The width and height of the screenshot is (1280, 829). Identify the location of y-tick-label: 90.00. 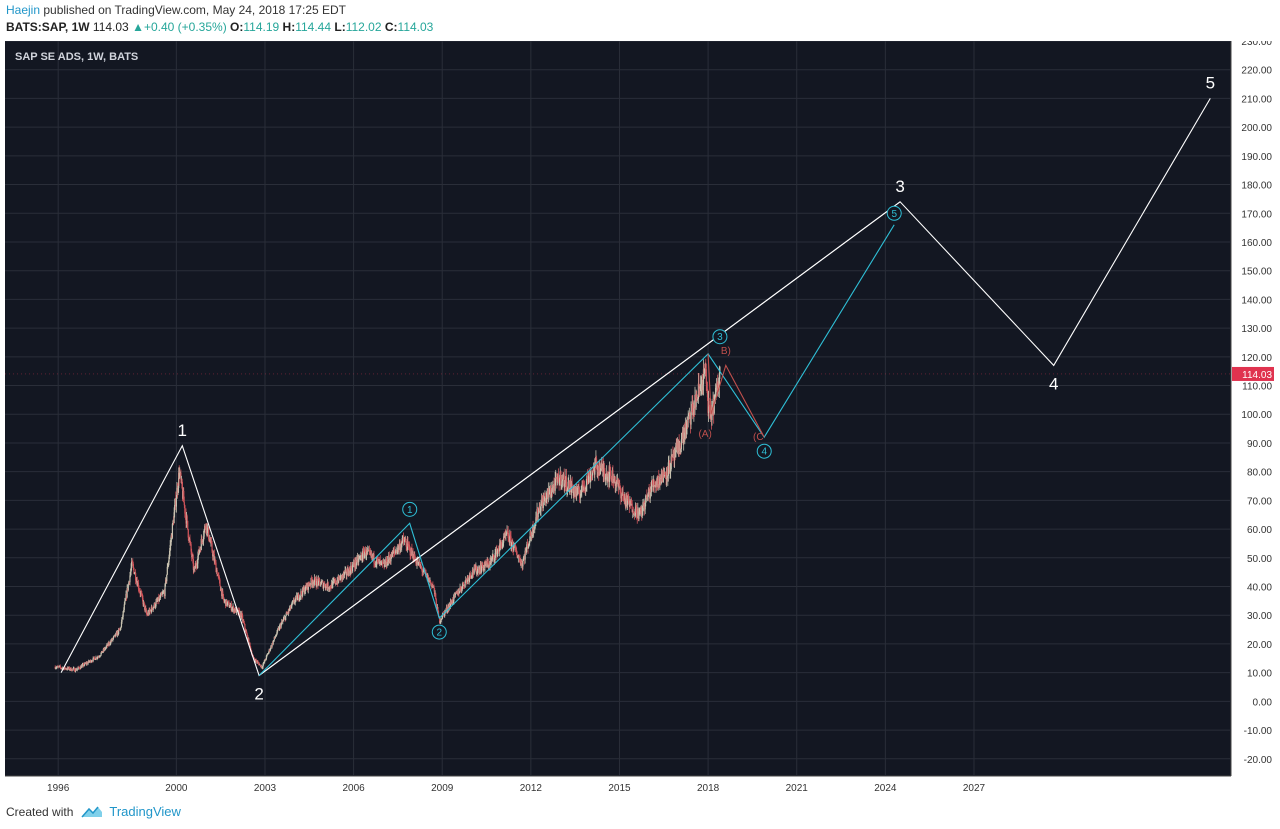
(1259, 444).